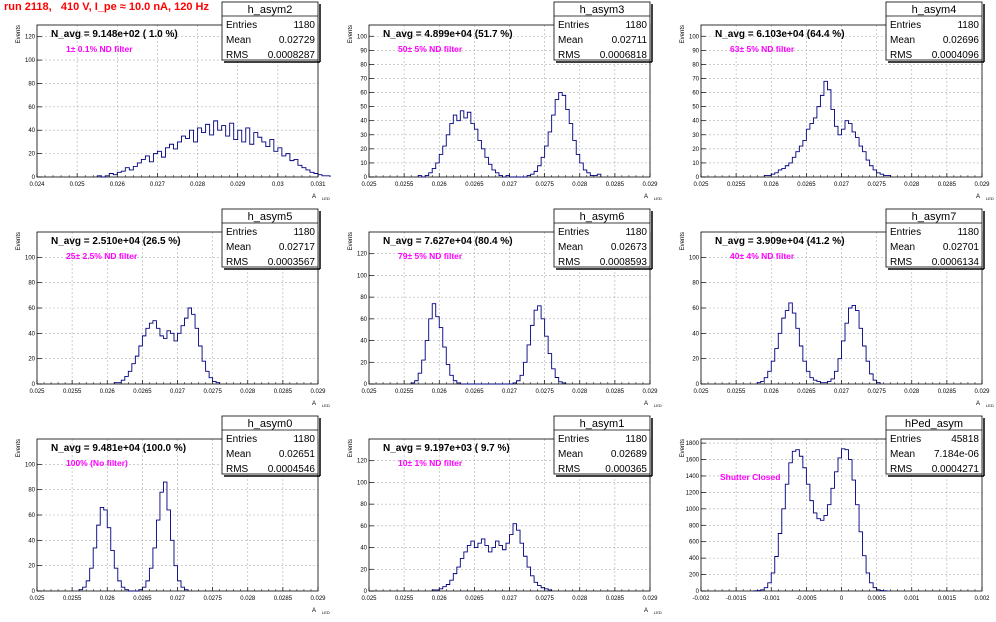 The width and height of the screenshot is (996, 622). I want to click on x-tick-label: -0.001, so click(772, 599).